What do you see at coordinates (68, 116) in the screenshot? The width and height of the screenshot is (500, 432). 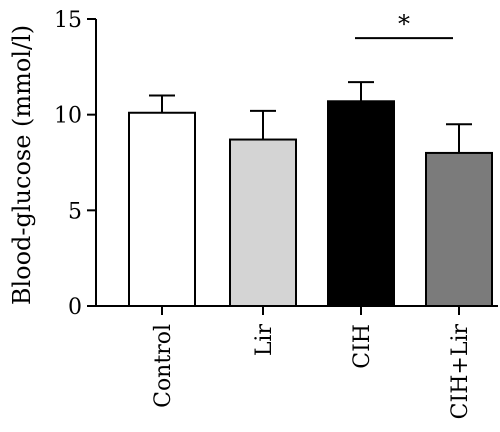 I see `y-tick-label-2: 10` at bounding box center [68, 116].